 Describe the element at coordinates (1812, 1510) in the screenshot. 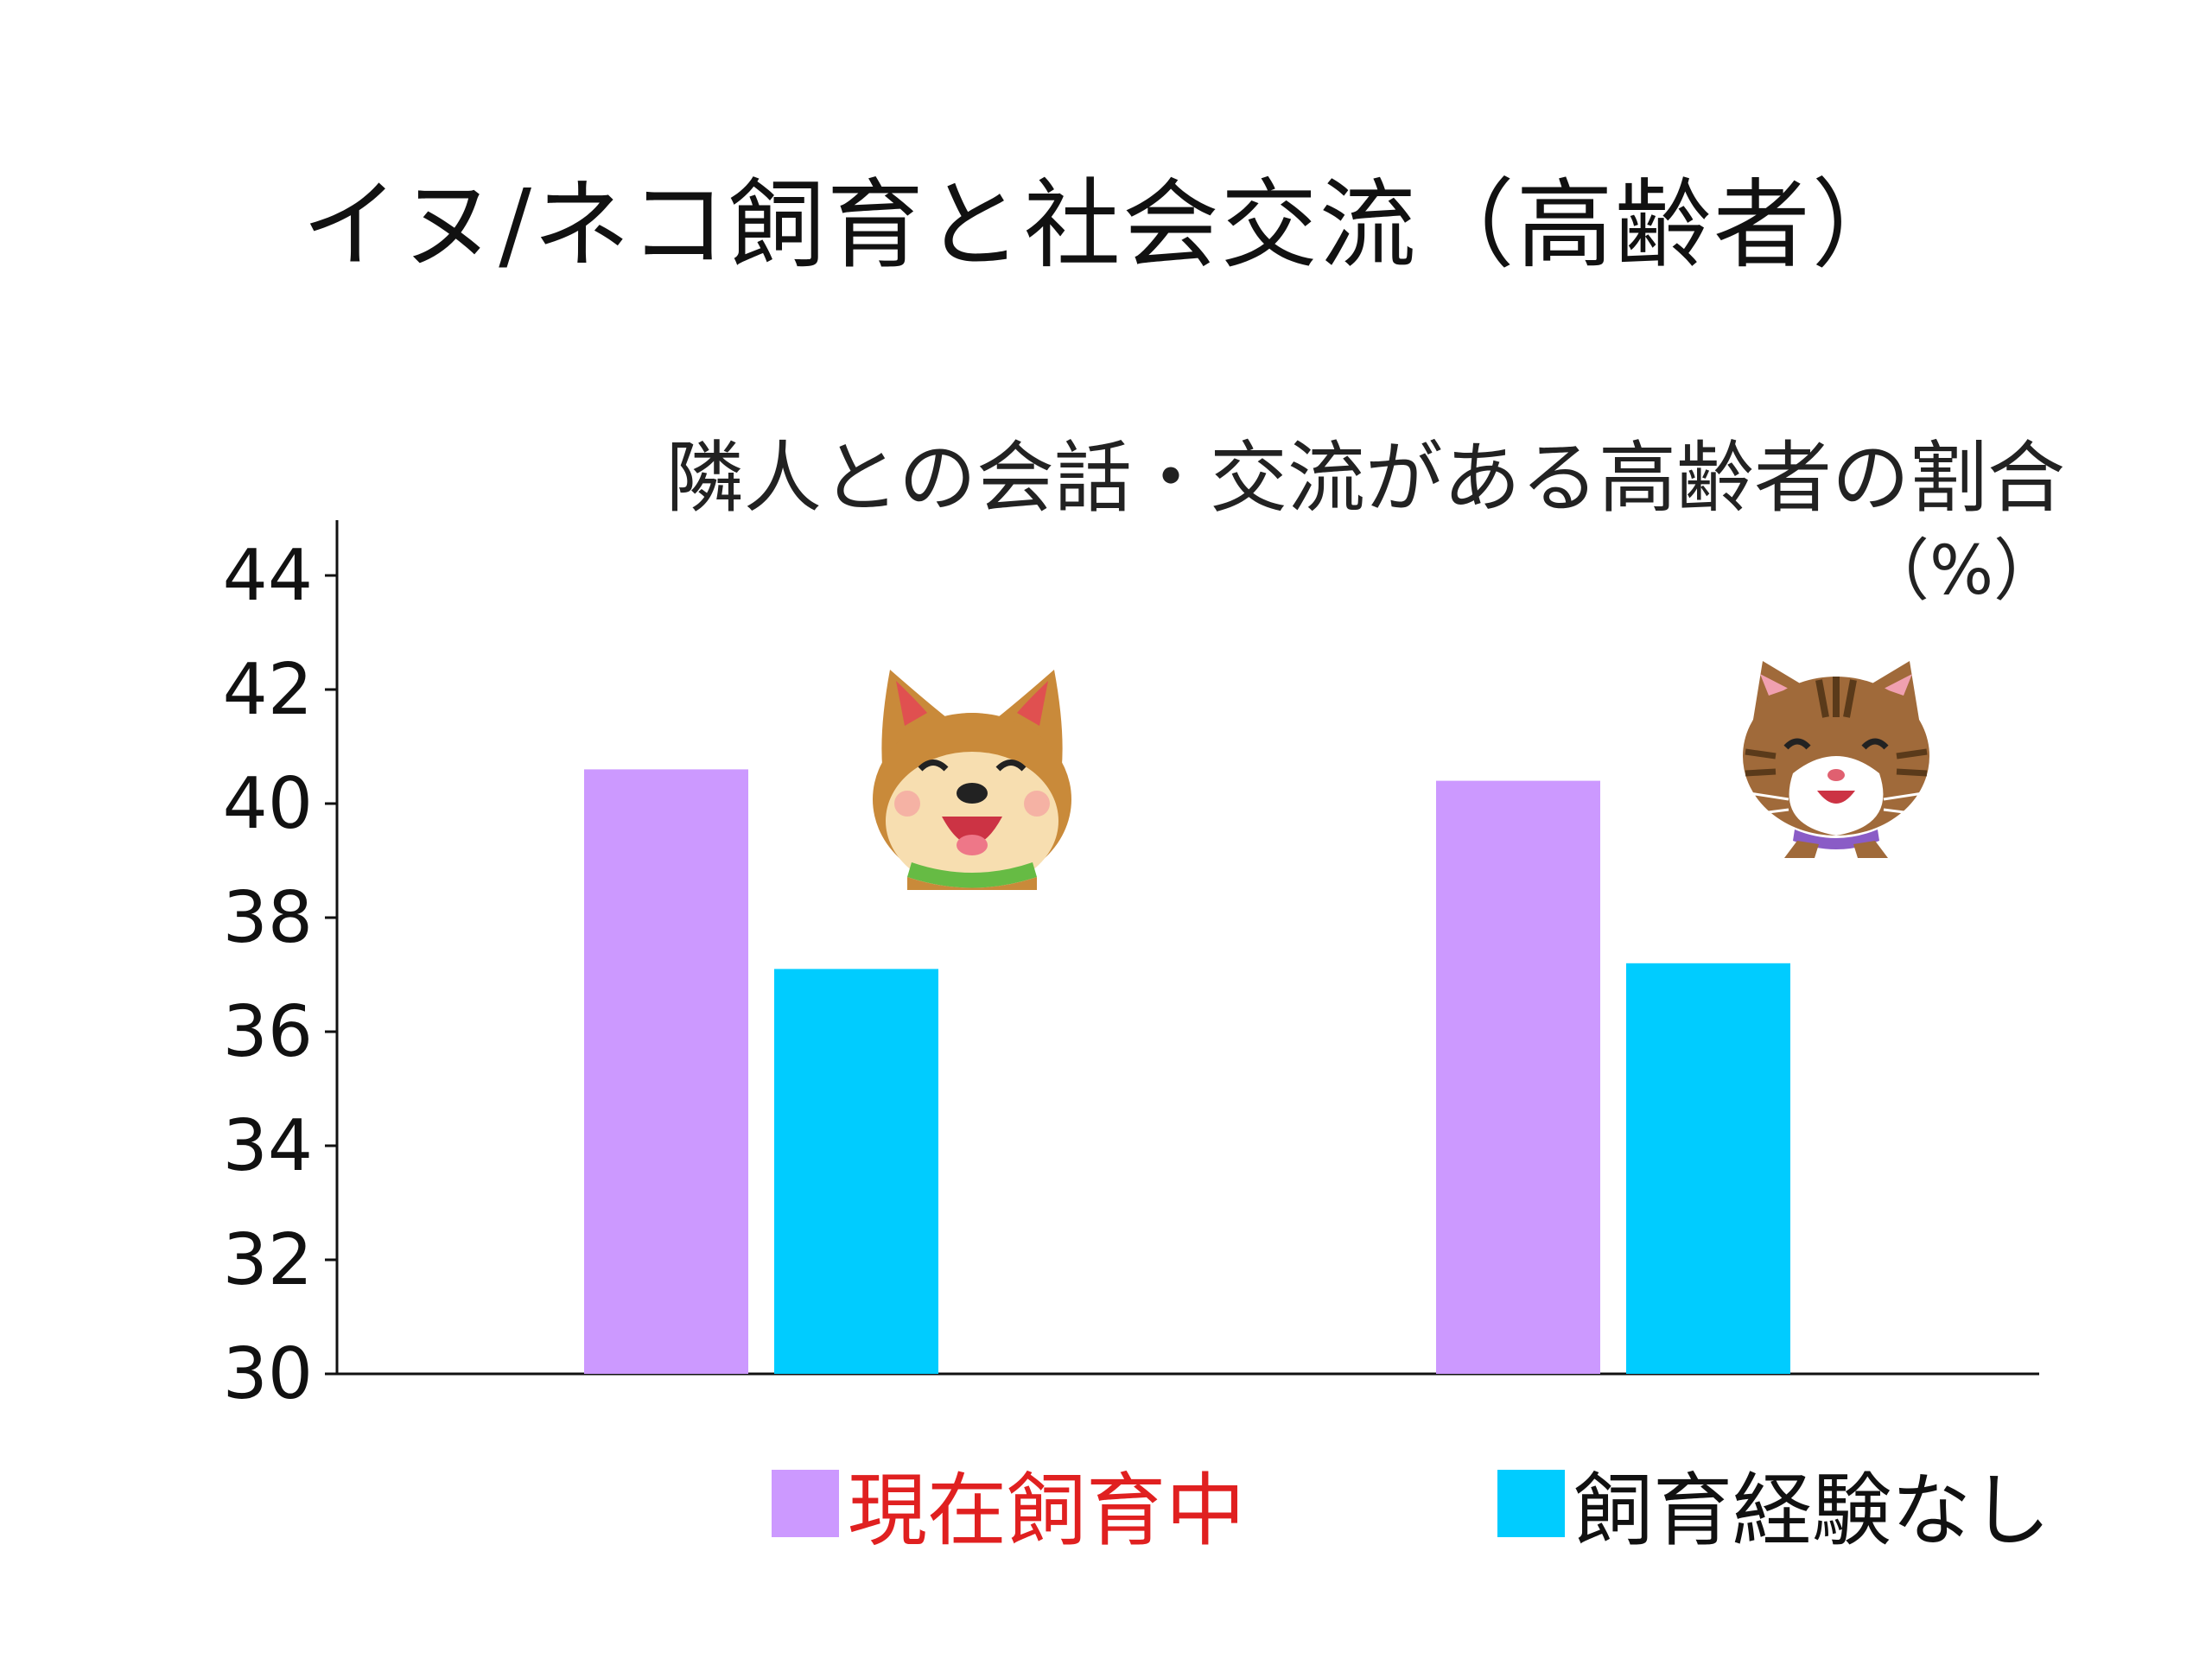

I see `legend-label-never: 飼育経験なし` at that location.